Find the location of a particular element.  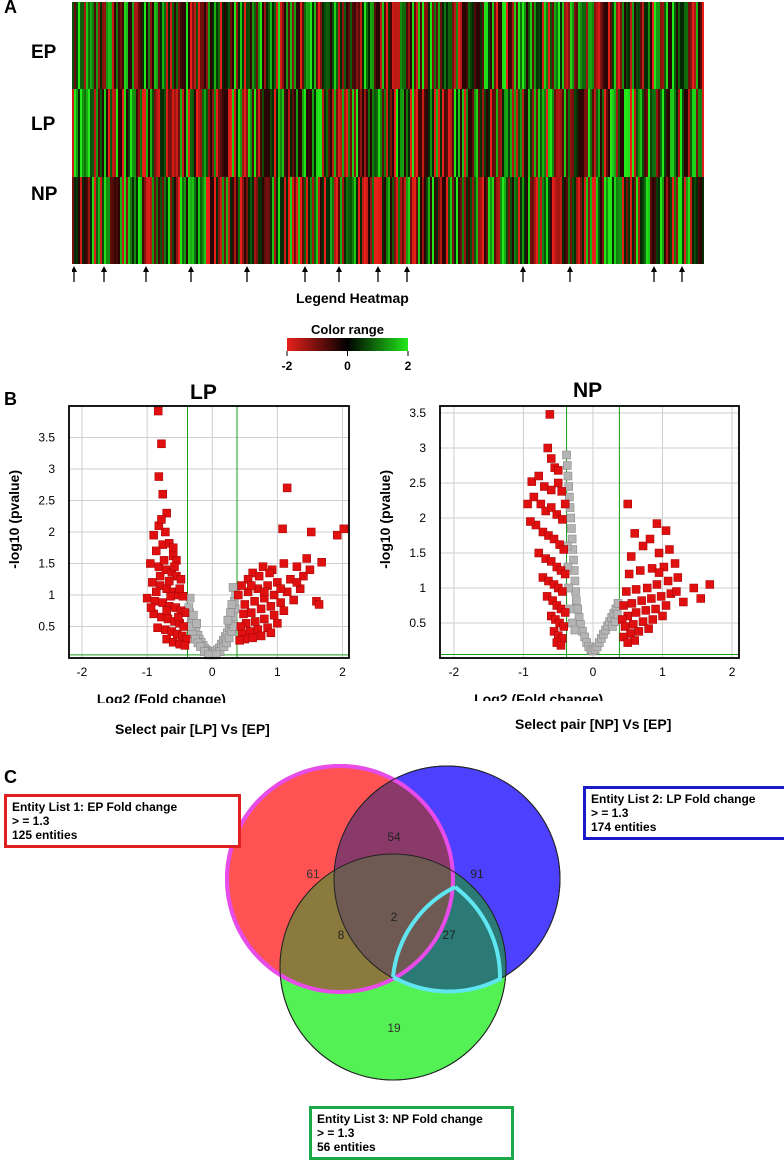

y-tick-label: 2 is located at coordinates (422, 518).